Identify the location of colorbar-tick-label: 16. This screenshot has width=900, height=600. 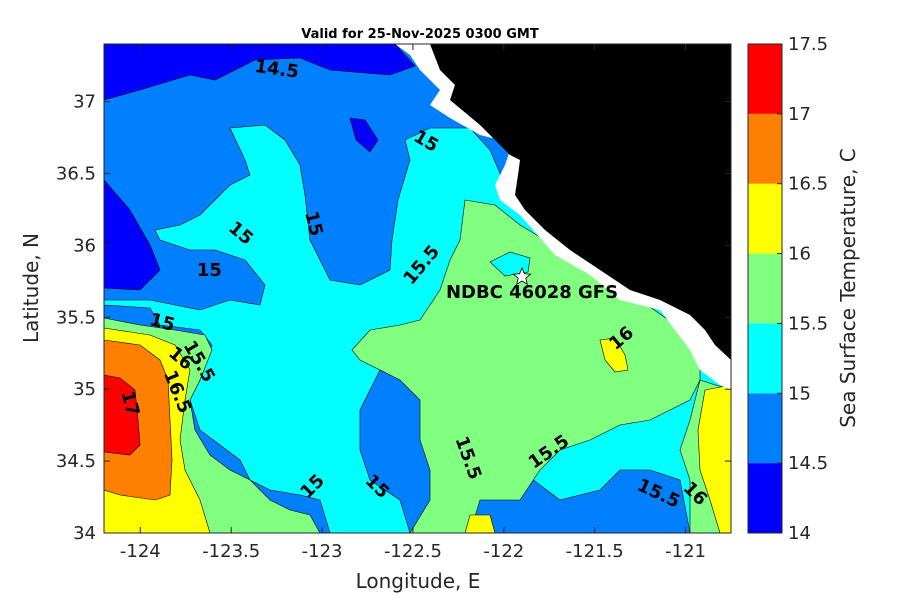
(799, 254).